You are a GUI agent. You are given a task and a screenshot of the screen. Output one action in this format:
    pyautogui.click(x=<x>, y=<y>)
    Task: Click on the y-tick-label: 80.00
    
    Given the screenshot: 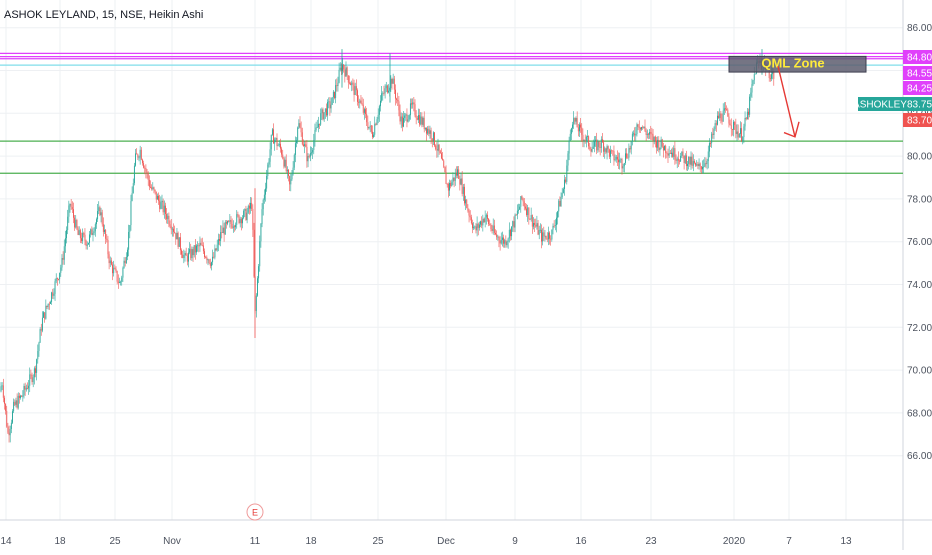 What is the action you would take?
    pyautogui.click(x=919, y=157)
    